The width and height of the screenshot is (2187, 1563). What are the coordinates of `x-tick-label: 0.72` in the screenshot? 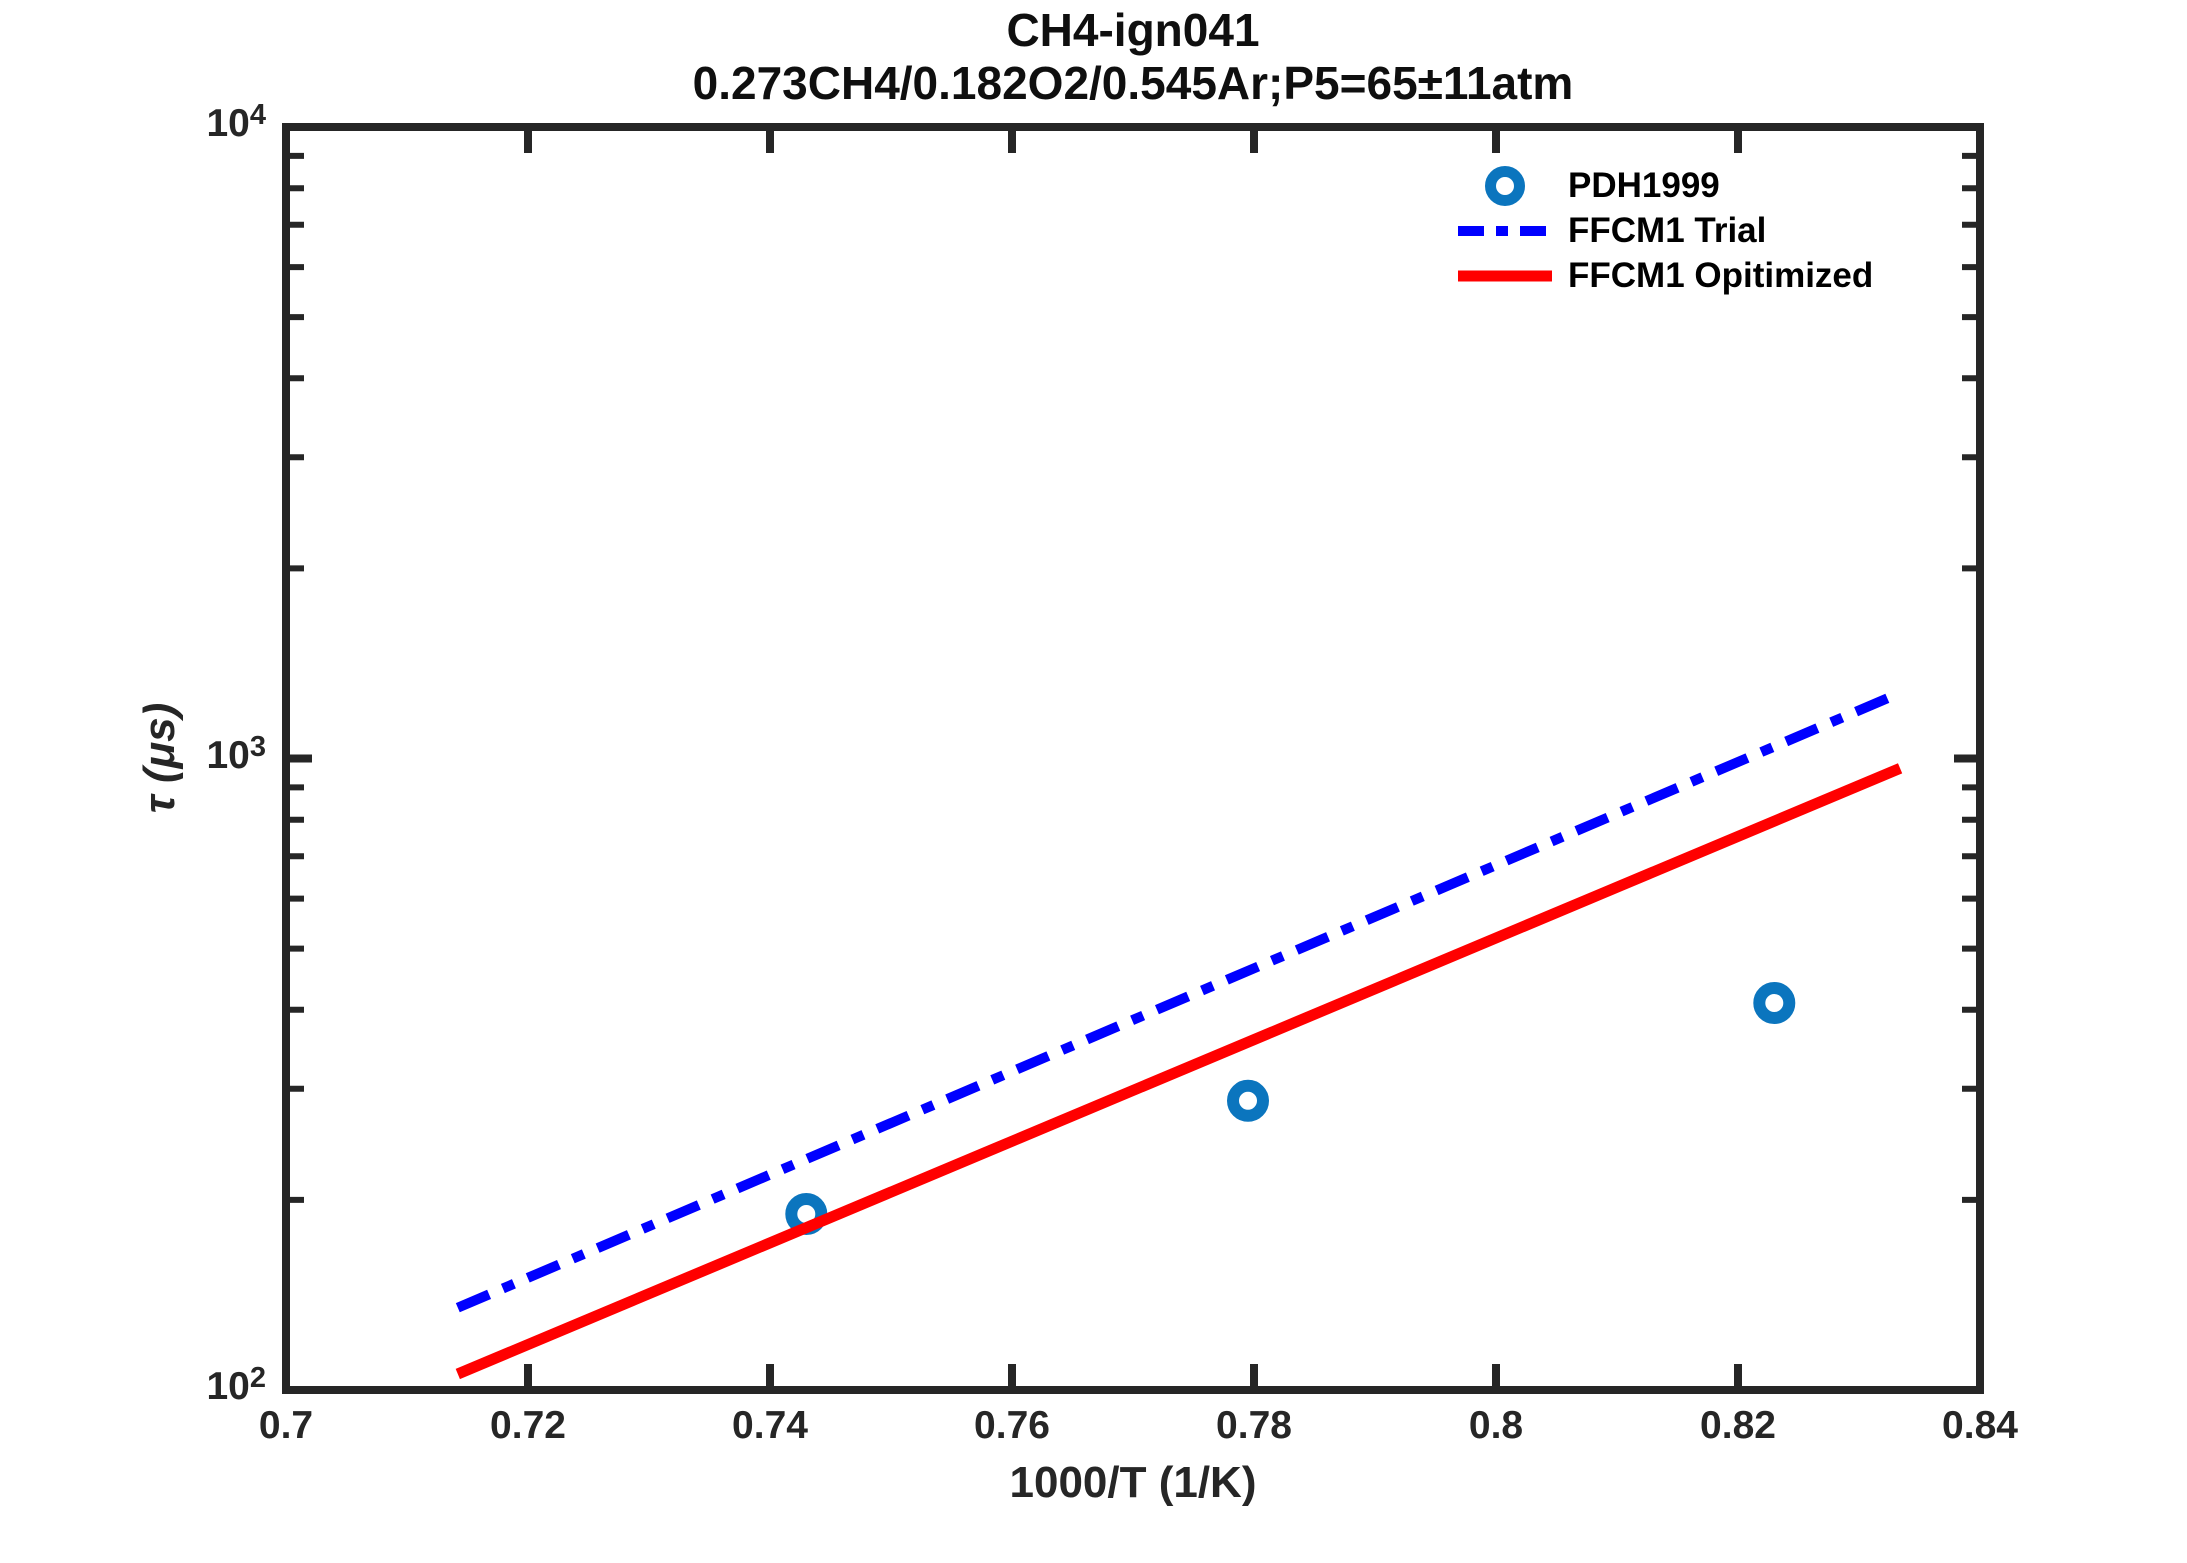 It's located at (528, 1425).